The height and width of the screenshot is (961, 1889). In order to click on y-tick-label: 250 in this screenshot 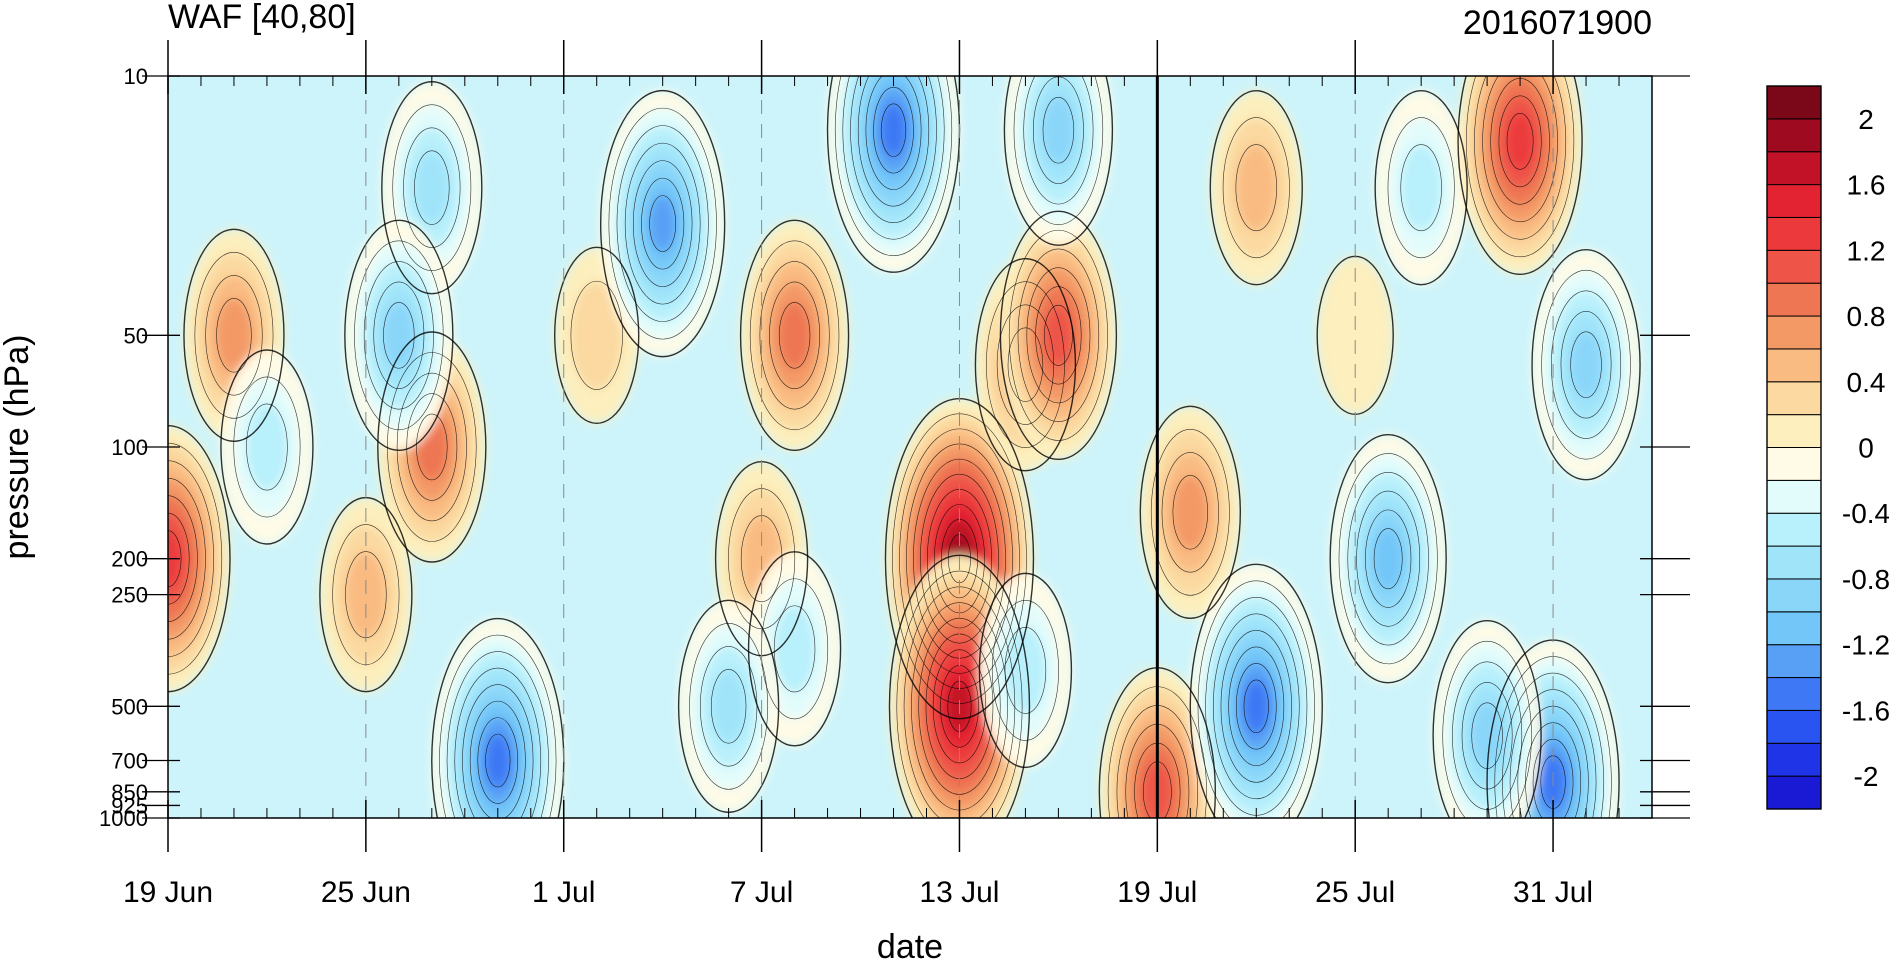, I will do `click(129, 595)`.